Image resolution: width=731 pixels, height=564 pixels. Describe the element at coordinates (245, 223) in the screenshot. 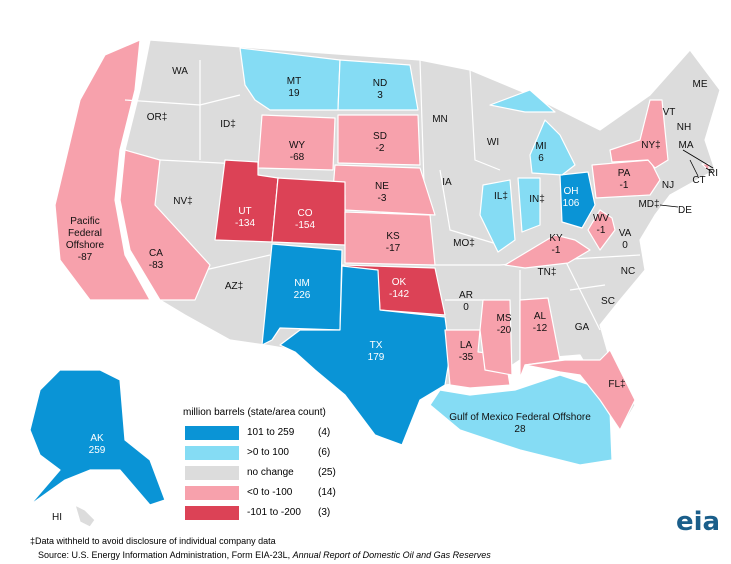

I see `region-value: -134` at that location.